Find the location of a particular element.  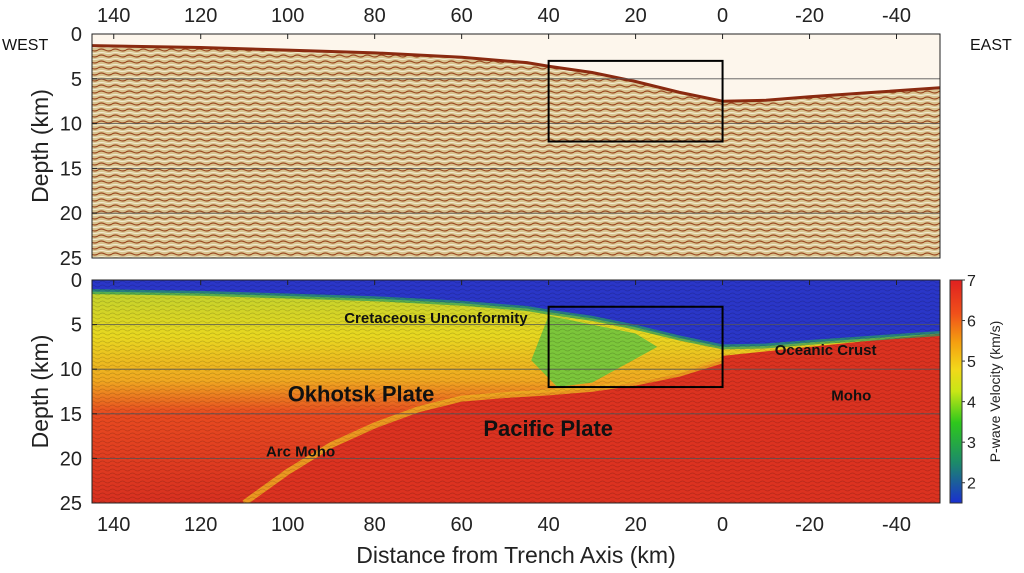

seafloor-reflector is located at coordinates (516, 73).